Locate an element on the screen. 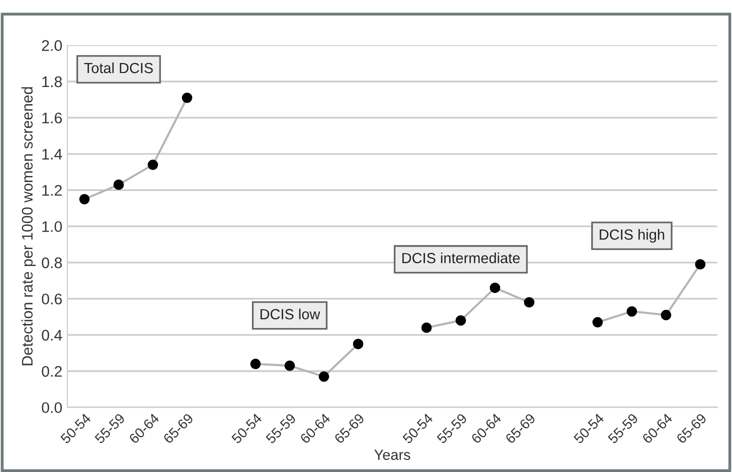  y-tick-label: 1.0 is located at coordinates (52, 226).